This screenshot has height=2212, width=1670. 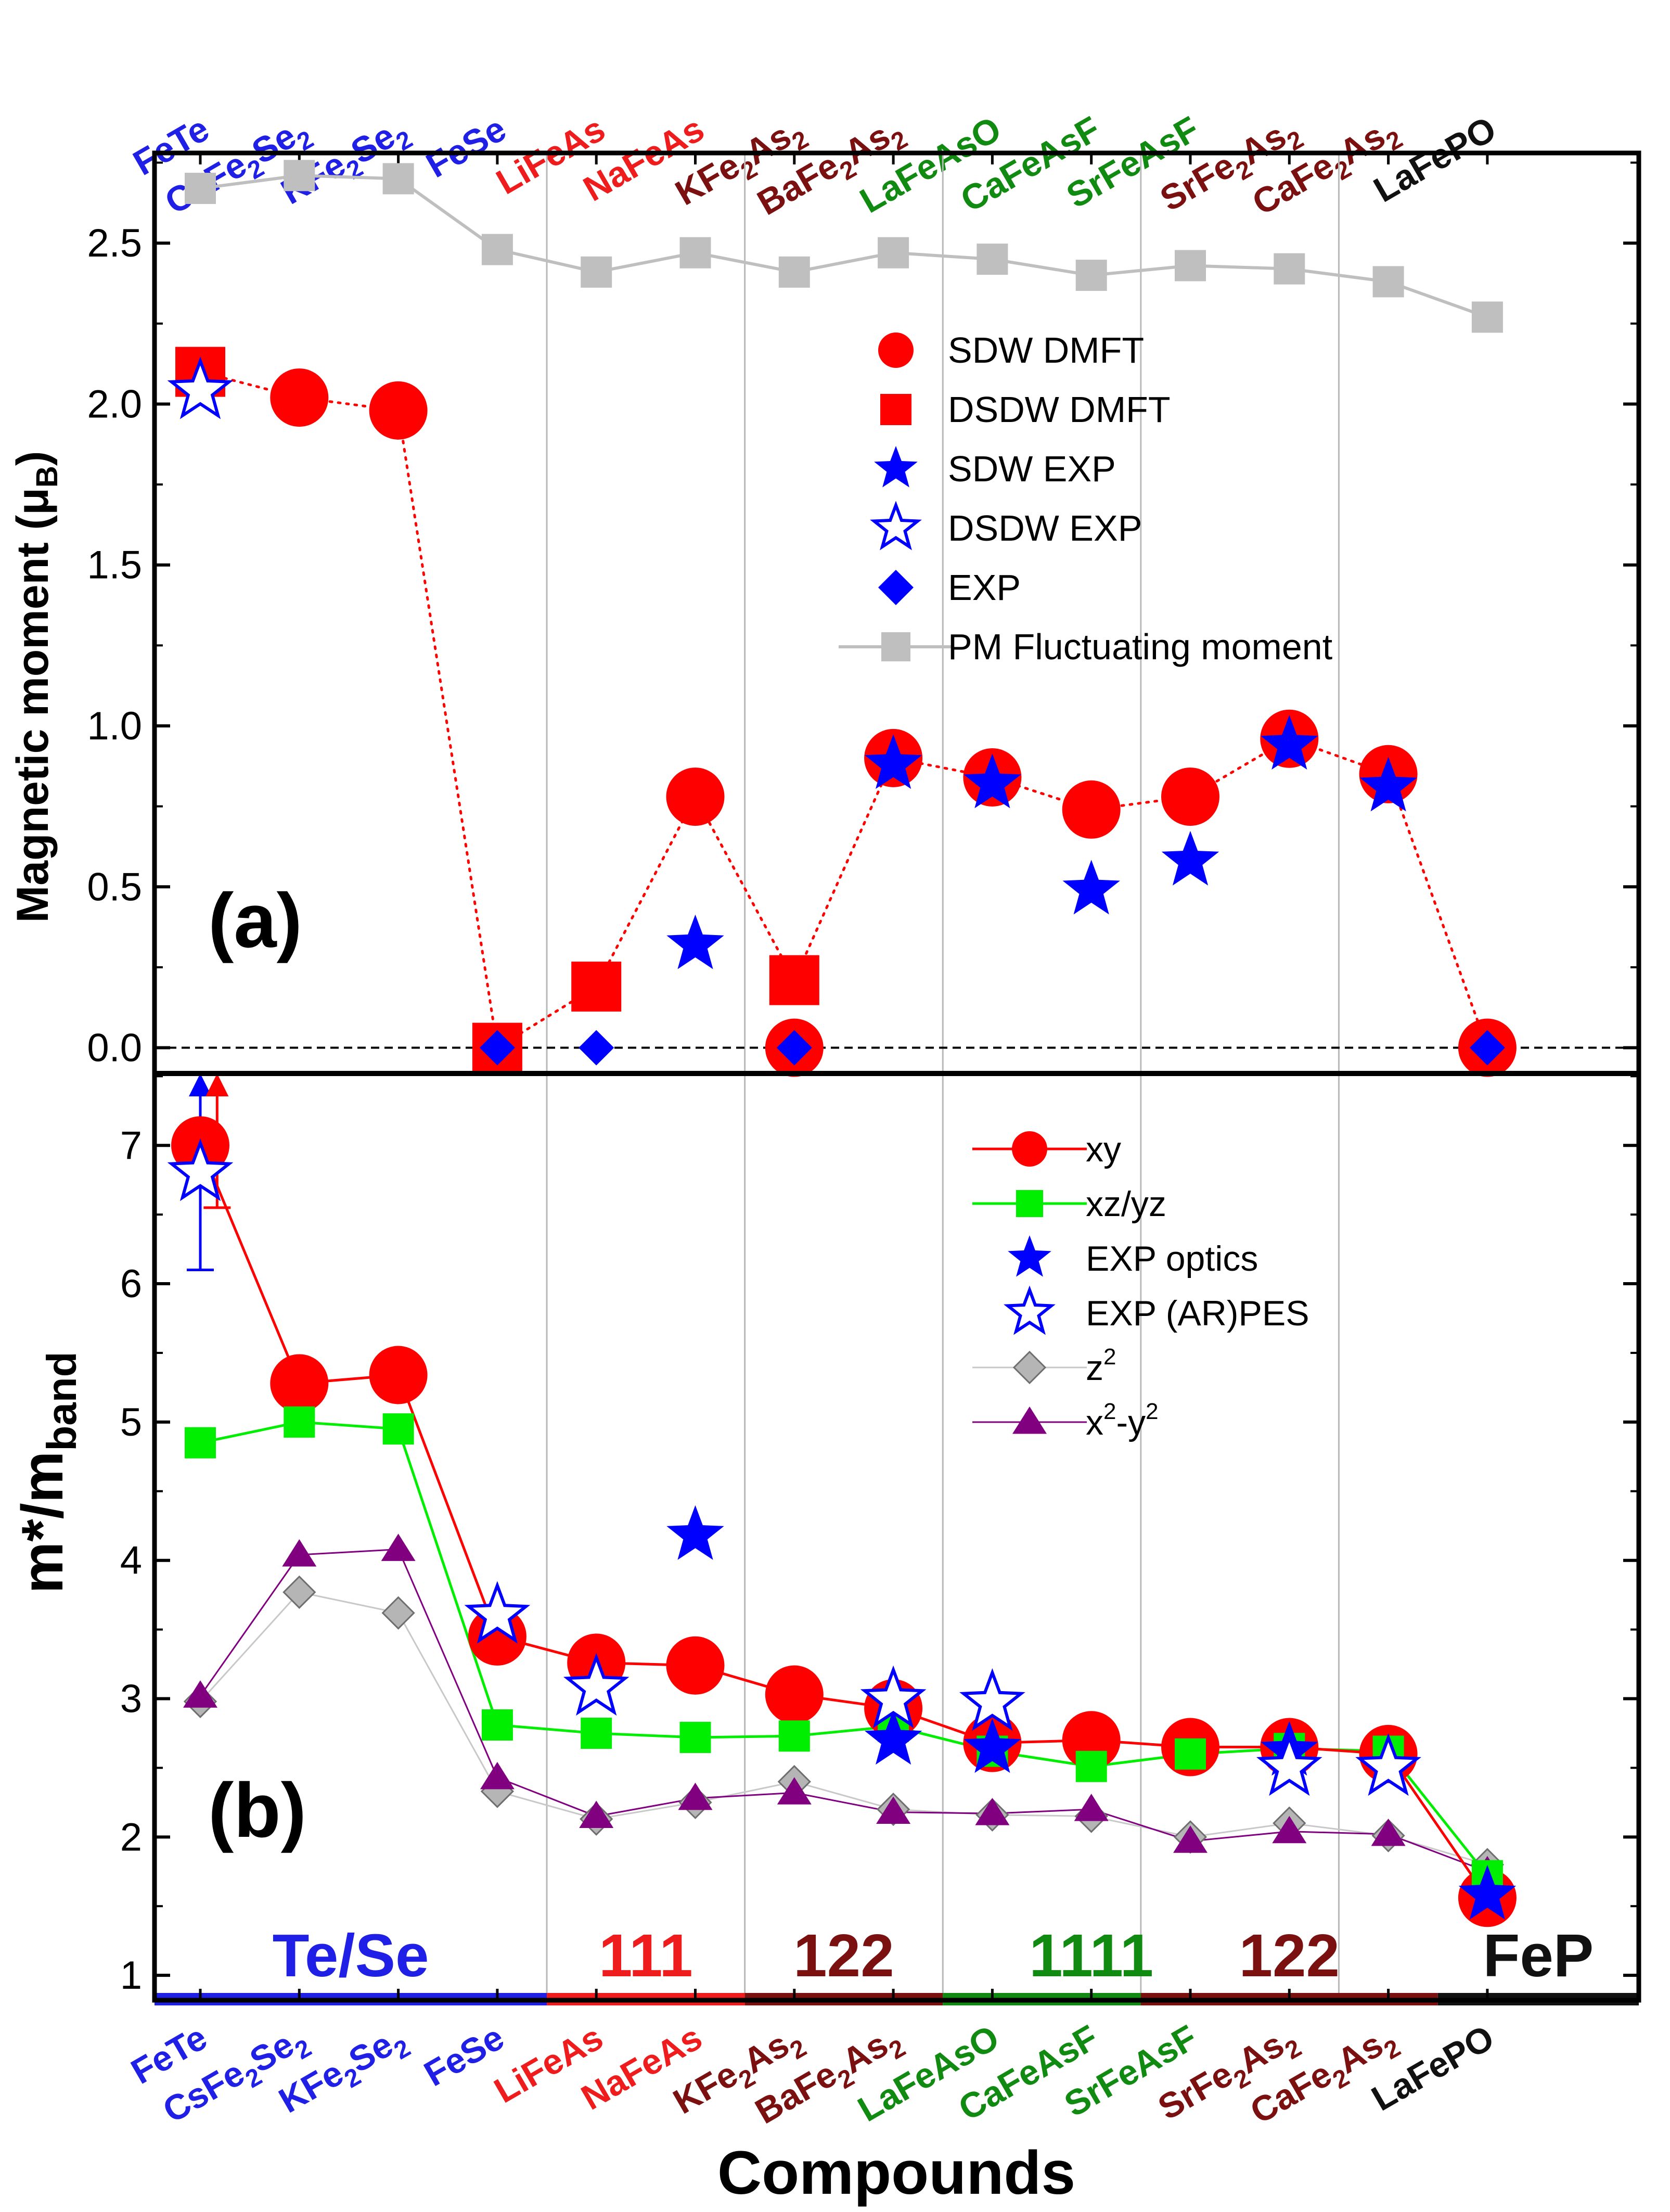 What do you see at coordinates (1045, 528) in the screenshot?
I see `legend-label: DSDW EXP` at bounding box center [1045, 528].